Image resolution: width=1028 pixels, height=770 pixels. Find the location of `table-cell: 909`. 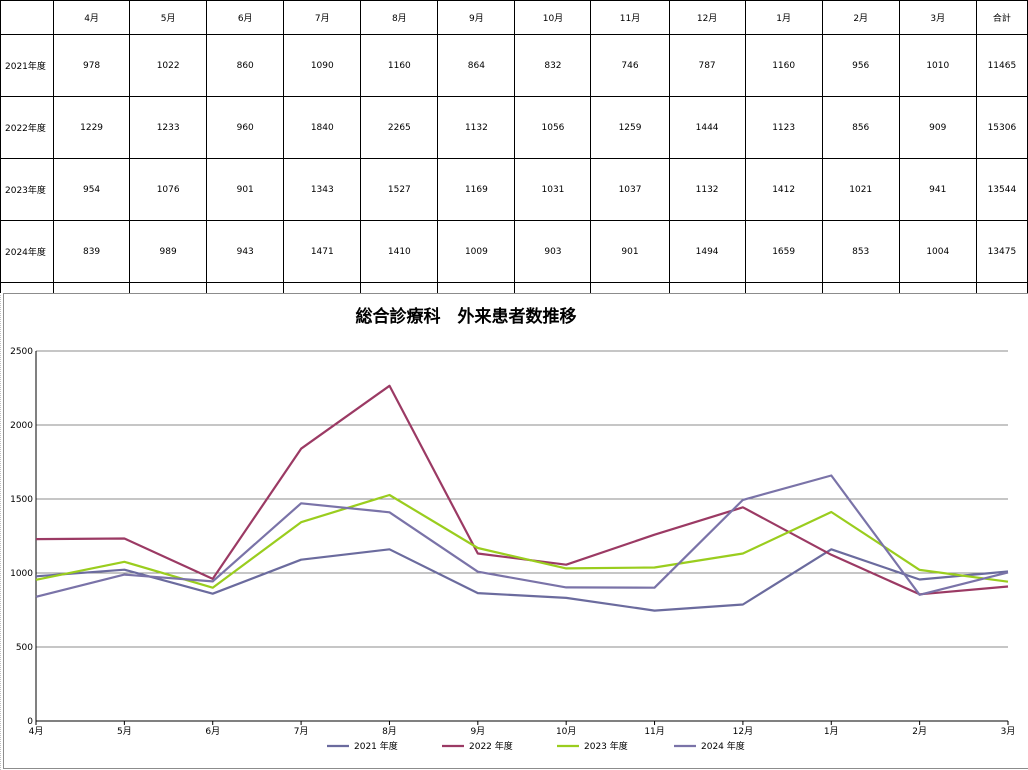

table-cell: 909 is located at coordinates (937, 127).